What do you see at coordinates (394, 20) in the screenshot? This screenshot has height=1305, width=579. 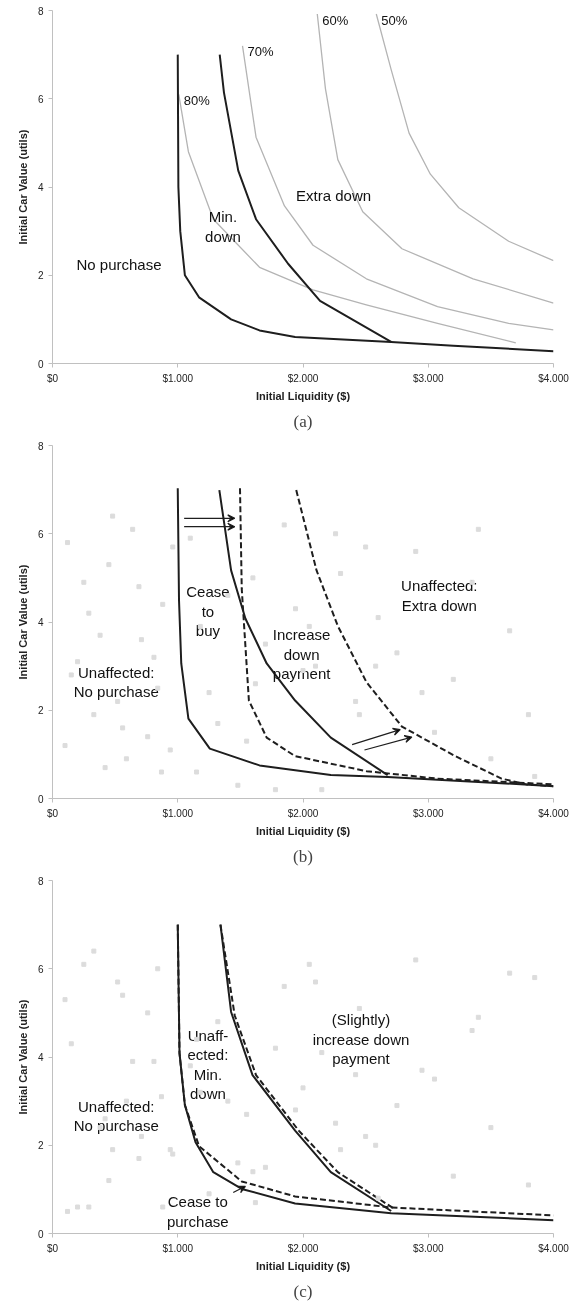 I see `series-label: 50%` at bounding box center [394, 20].